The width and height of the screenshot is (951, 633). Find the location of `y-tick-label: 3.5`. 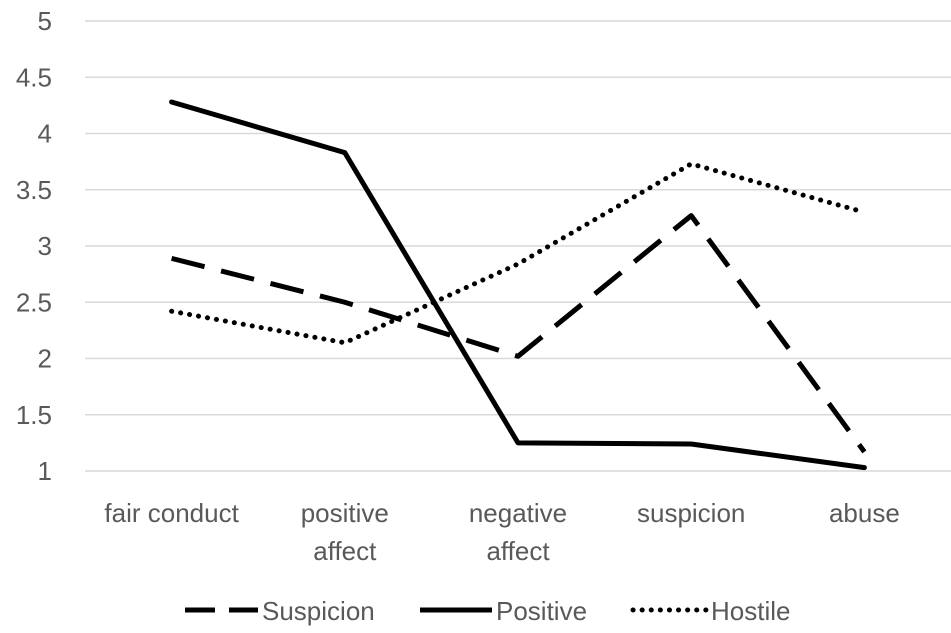

y-tick-label: 3.5 is located at coordinates (34, 190).